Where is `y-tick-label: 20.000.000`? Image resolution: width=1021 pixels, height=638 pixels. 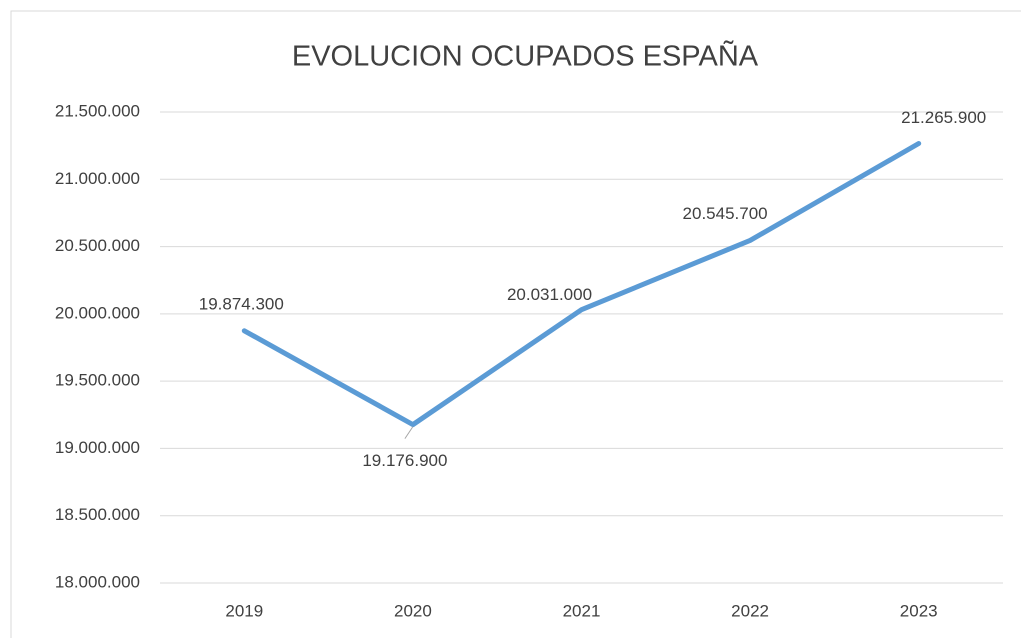
y-tick-label: 20.000.000 is located at coordinates (97, 312).